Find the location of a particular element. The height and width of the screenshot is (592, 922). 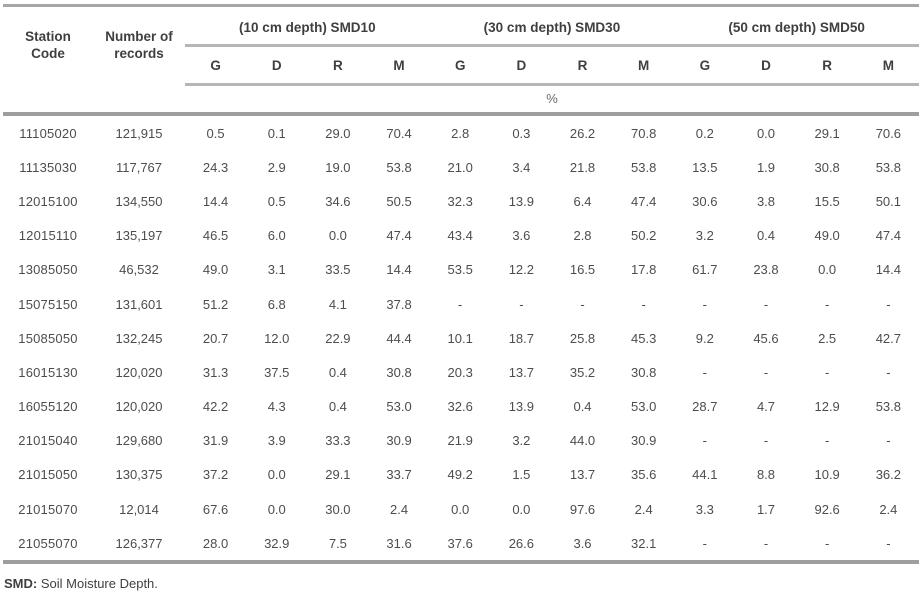

cell-value: 3.2 is located at coordinates (521, 441).